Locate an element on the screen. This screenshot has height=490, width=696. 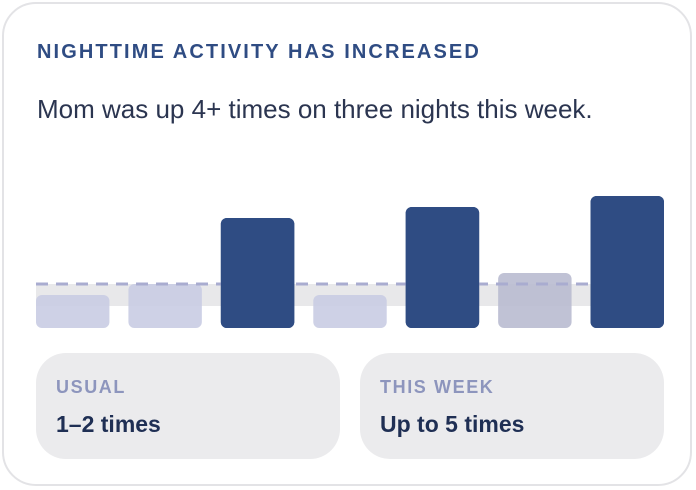
bar-night-5-overlay is located at coordinates (442, 267).